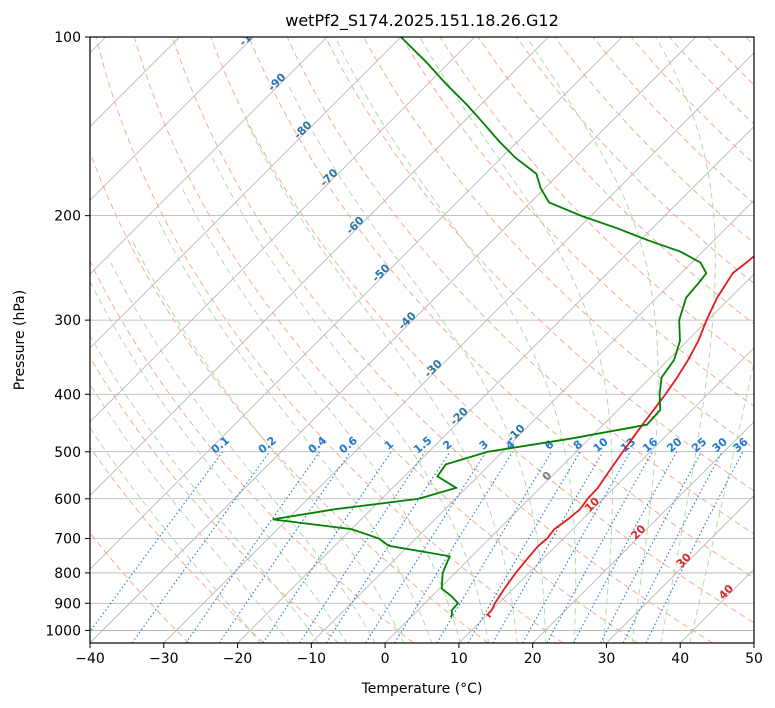  I want to click on x-tick-label: 10, so click(459, 659).